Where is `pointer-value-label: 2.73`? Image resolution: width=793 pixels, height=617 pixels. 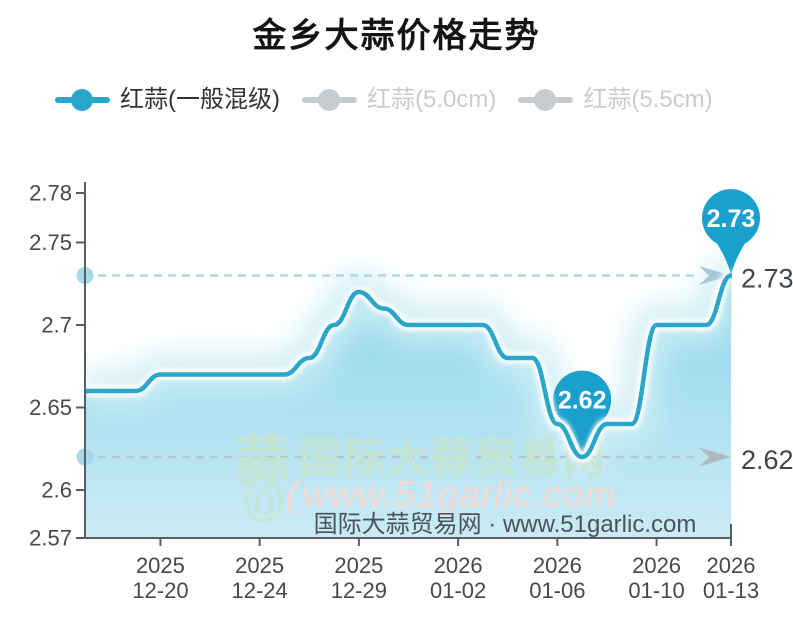 pointer-value-label: 2.73 is located at coordinates (767, 279).